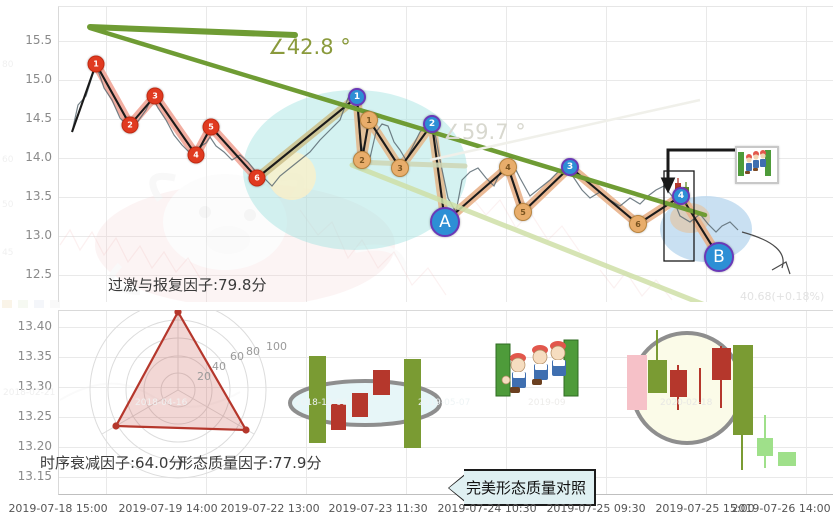 The image size is (833, 520). Describe the element at coordinates (237, 356) in the screenshot. I see `radar-tick-60: 60` at that location.